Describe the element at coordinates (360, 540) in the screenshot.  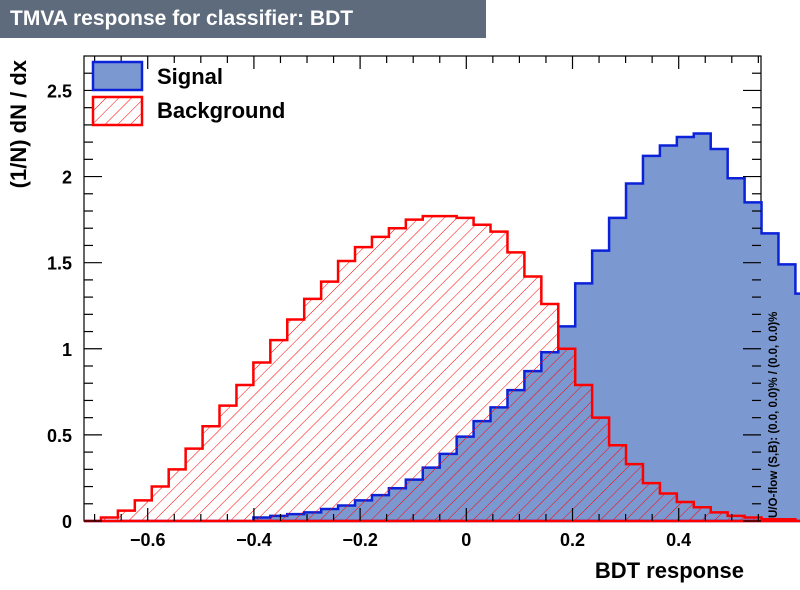
I see `x-tick-label: −0.2` at that location.